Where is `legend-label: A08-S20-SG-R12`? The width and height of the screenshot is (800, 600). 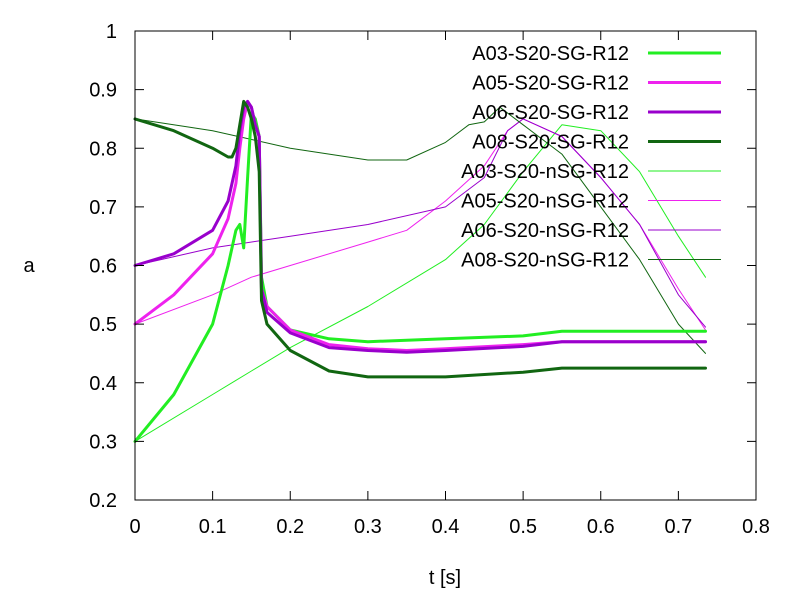
legend-label: A08-S20-SG-R12 is located at coordinates (550, 143).